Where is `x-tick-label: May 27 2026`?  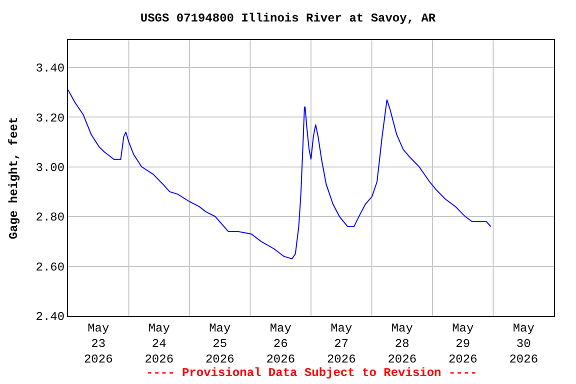 x-tick-label: May 27 2026 is located at coordinates (341, 344).